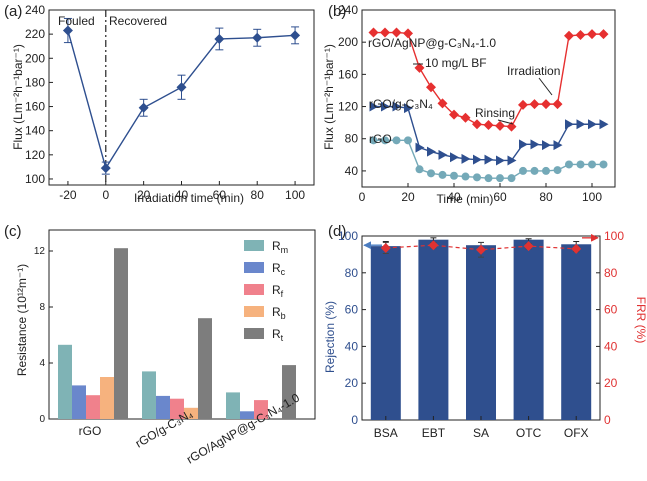 Image resolution: width=647 pixels, height=481 pixels. I want to click on category-label: EBT, so click(434, 433).